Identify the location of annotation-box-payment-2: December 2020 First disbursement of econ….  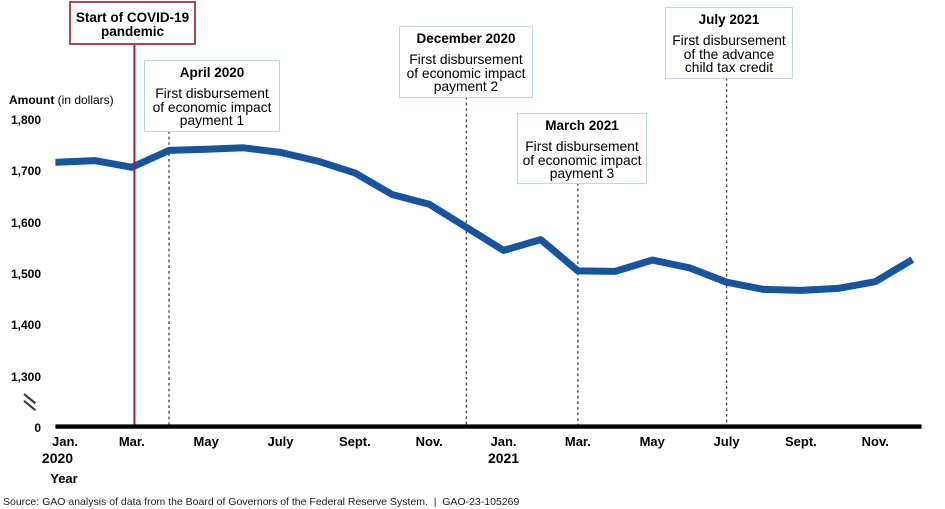
(466, 62).